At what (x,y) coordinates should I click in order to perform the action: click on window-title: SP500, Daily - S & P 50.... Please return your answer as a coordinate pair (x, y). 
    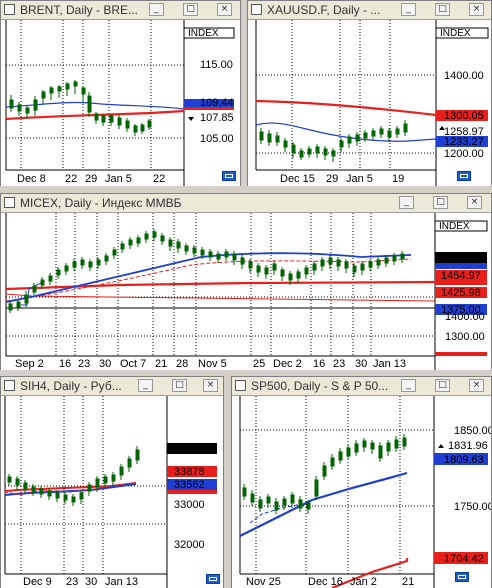
    Looking at the image, I should click on (320, 386).